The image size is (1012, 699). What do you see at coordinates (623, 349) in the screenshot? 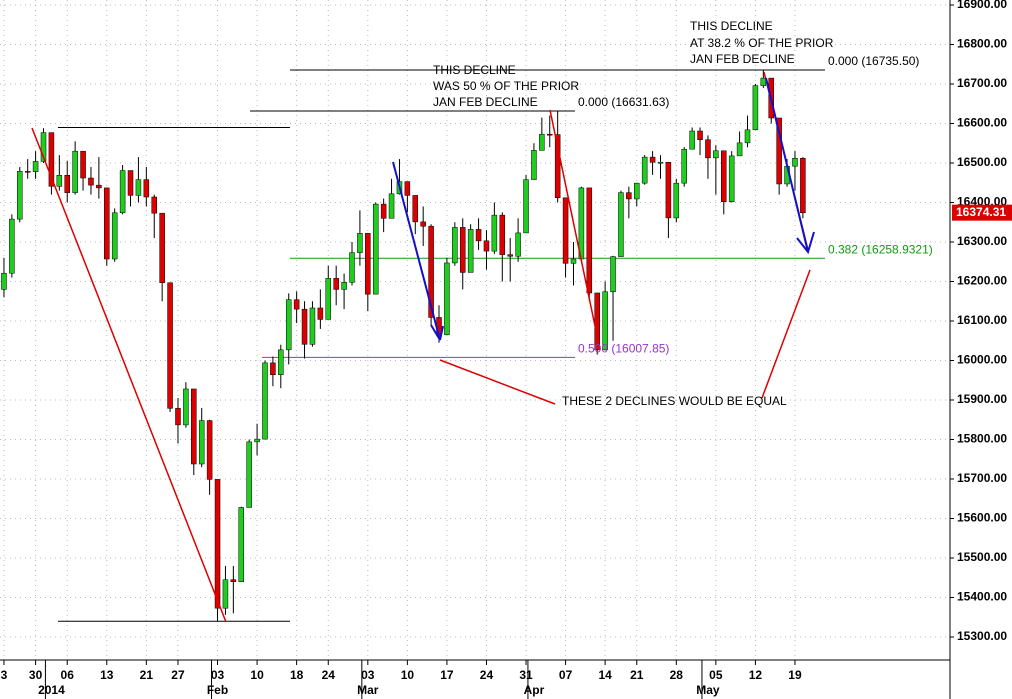
I see `level-label: 0.500 (16007.85)` at bounding box center [623, 349].